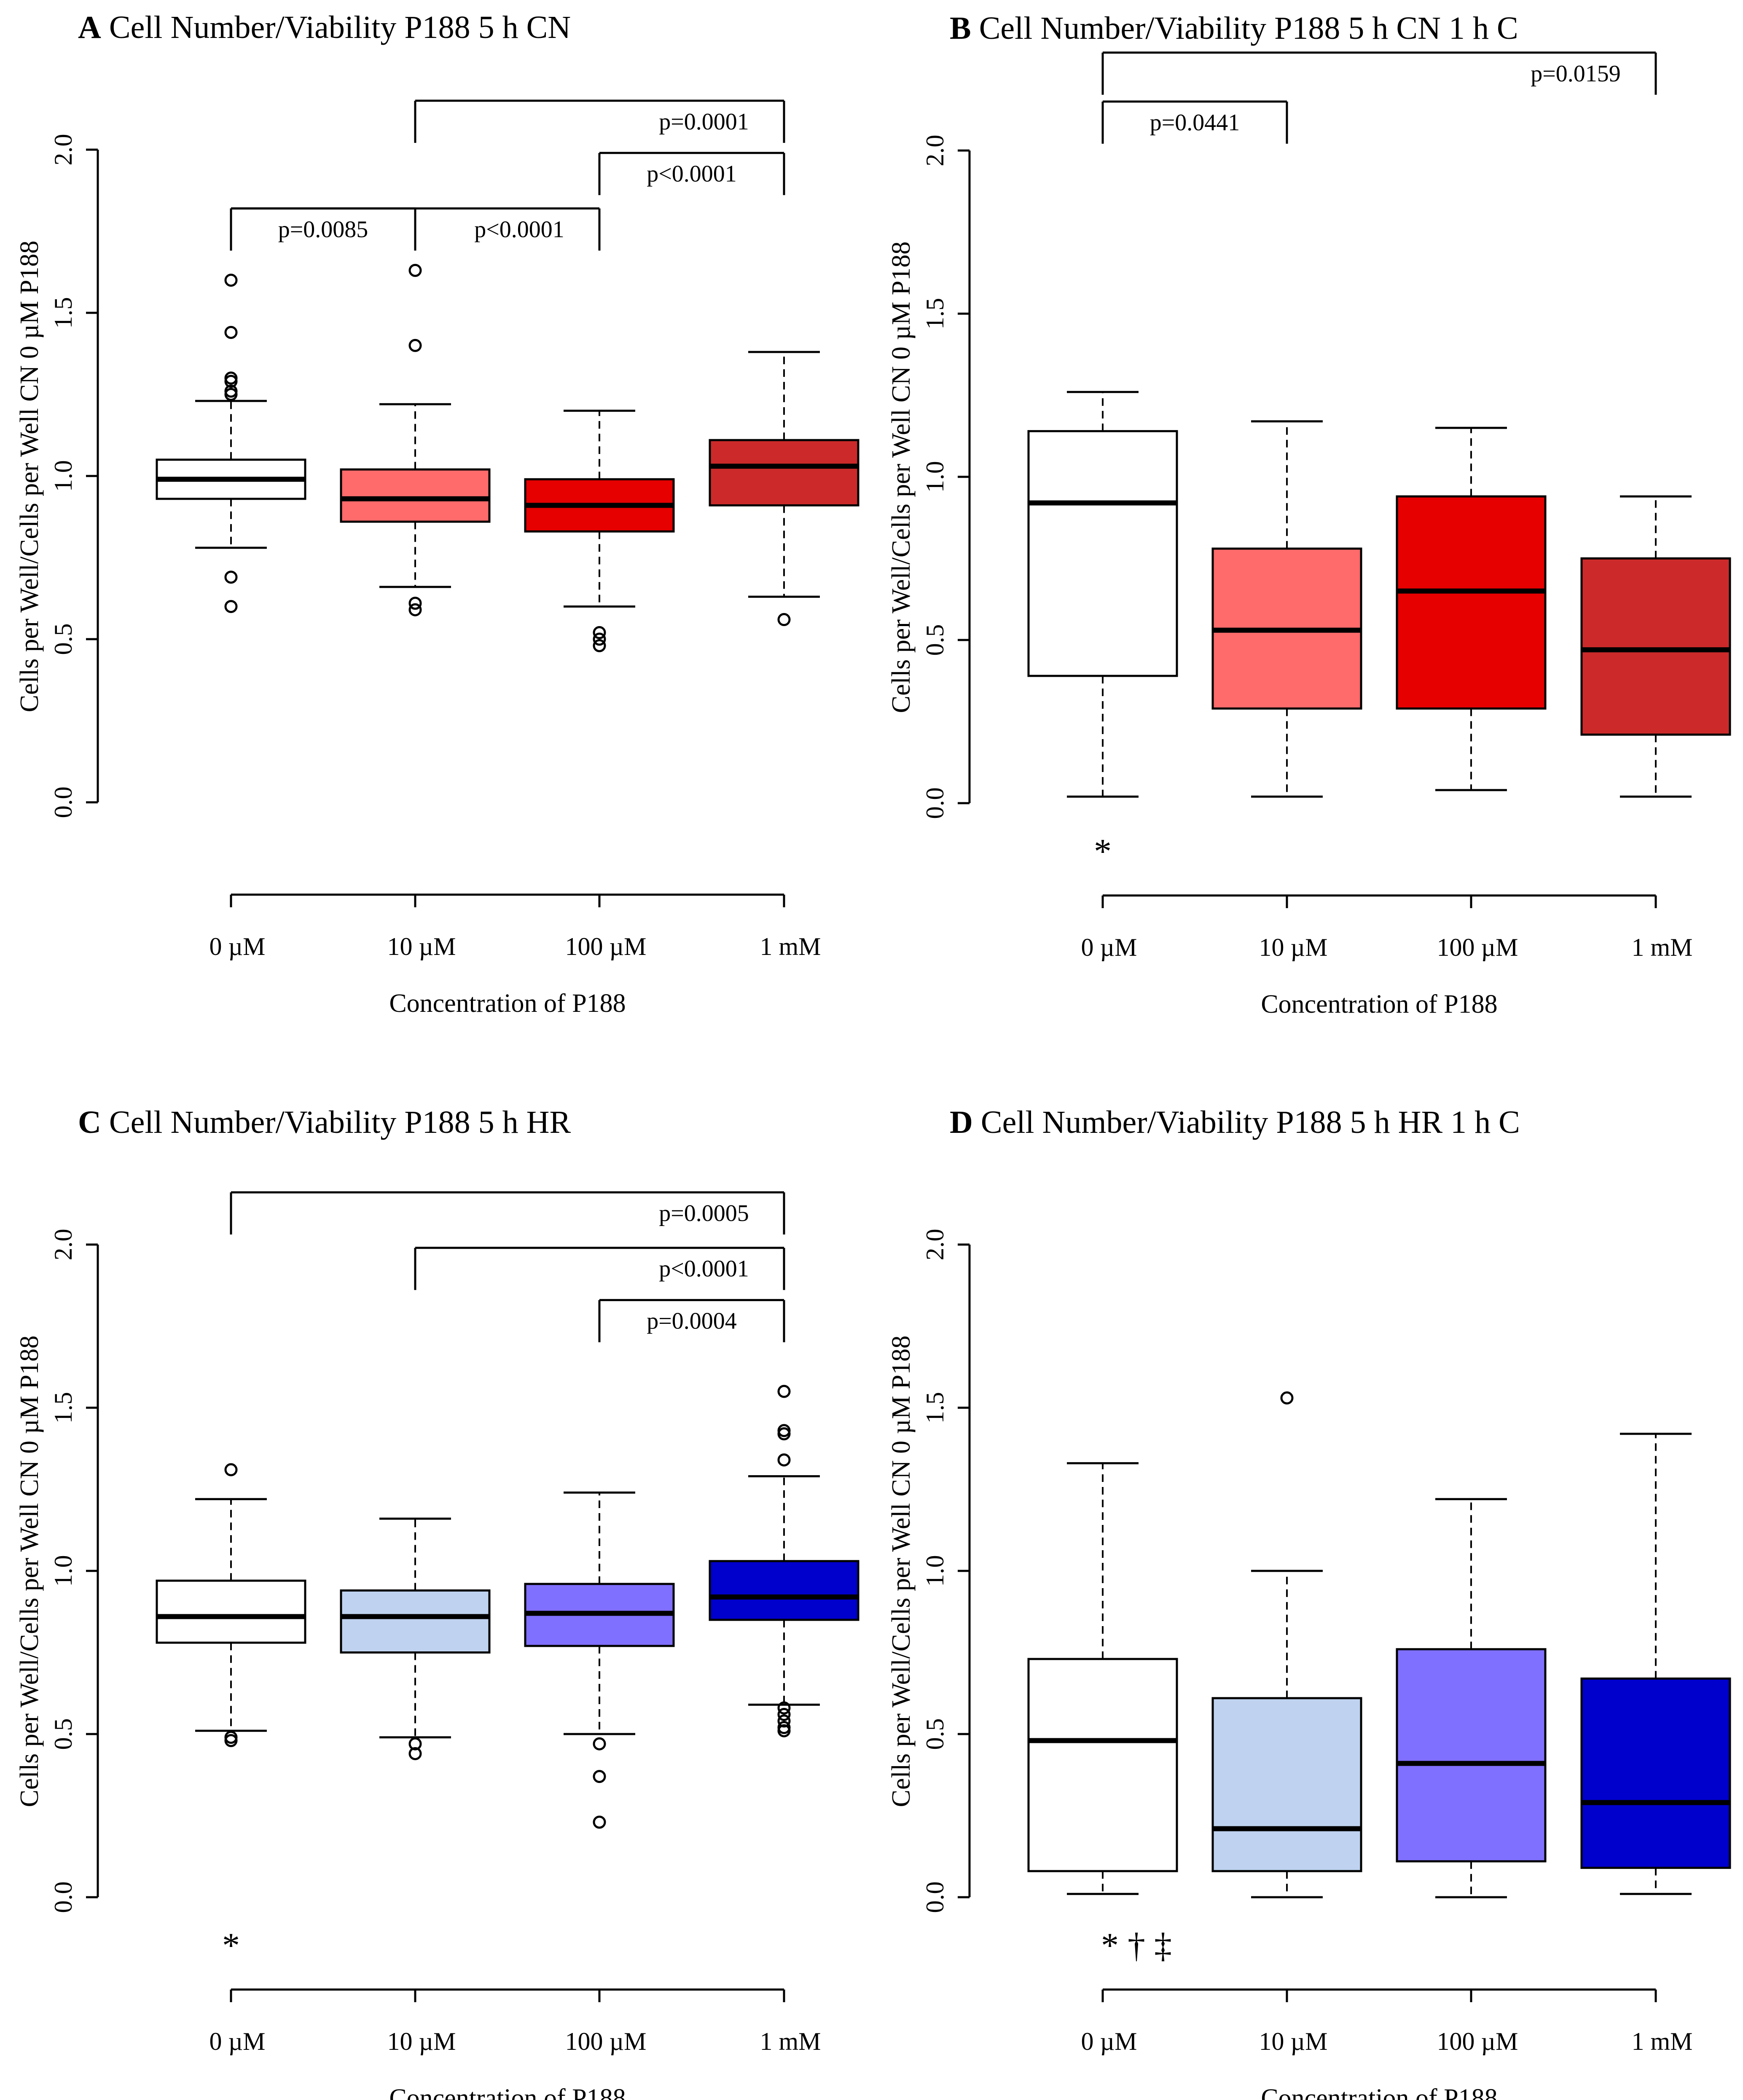 The image size is (1743, 2100). I want to click on comparison-bracket: p=0.0004, so click(692, 1320).